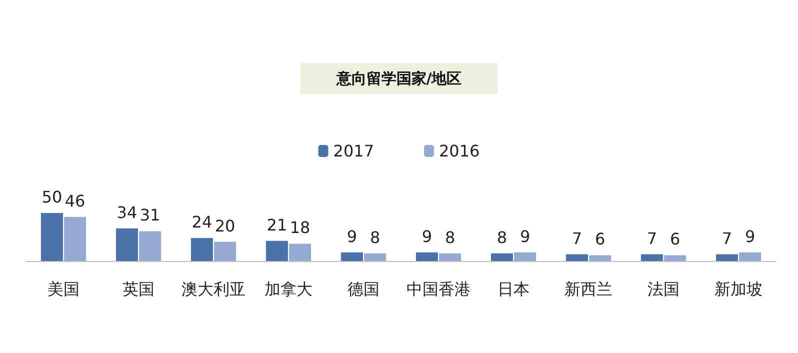 The height and width of the screenshot is (353, 798). Describe the element at coordinates (75, 200) in the screenshot. I see `data-label: 46` at that location.